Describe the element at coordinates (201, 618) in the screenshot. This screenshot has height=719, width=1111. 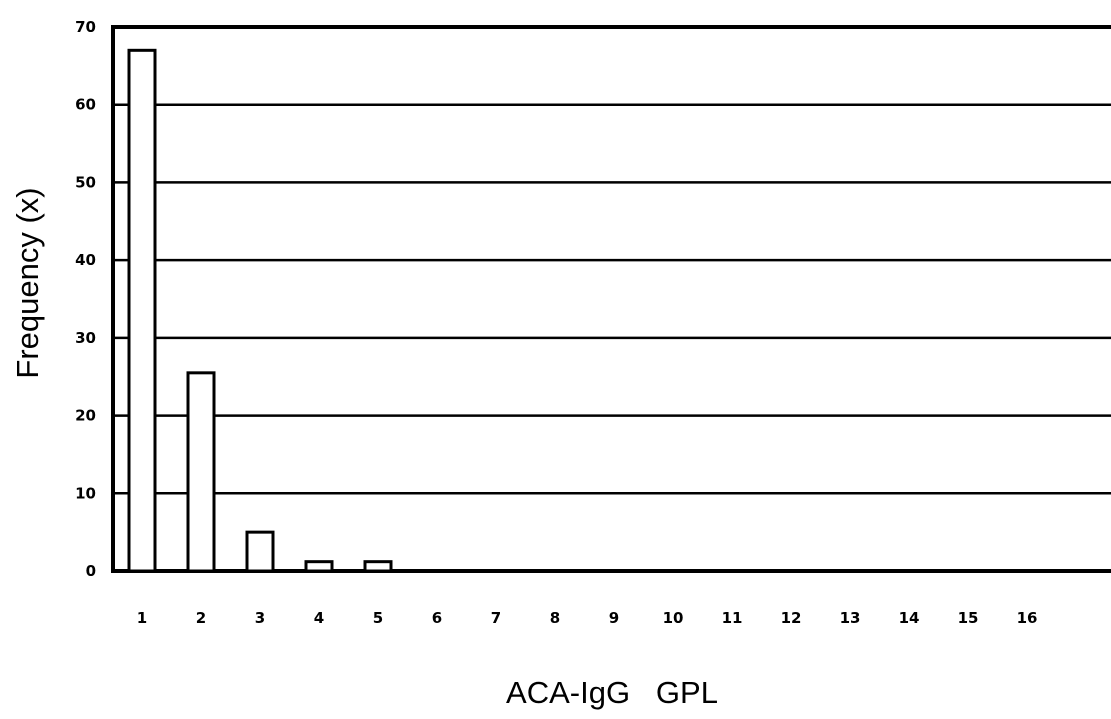
I see `x-tick-label: 2` at that location.